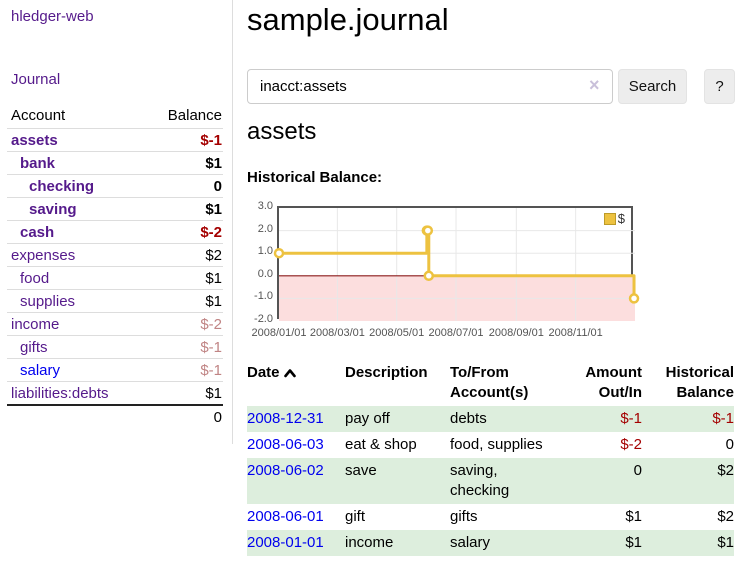 This screenshot has width=742, height=582. Describe the element at coordinates (285, 444) in the screenshot. I see `transaction-date-link: 2008-06-03` at that location.